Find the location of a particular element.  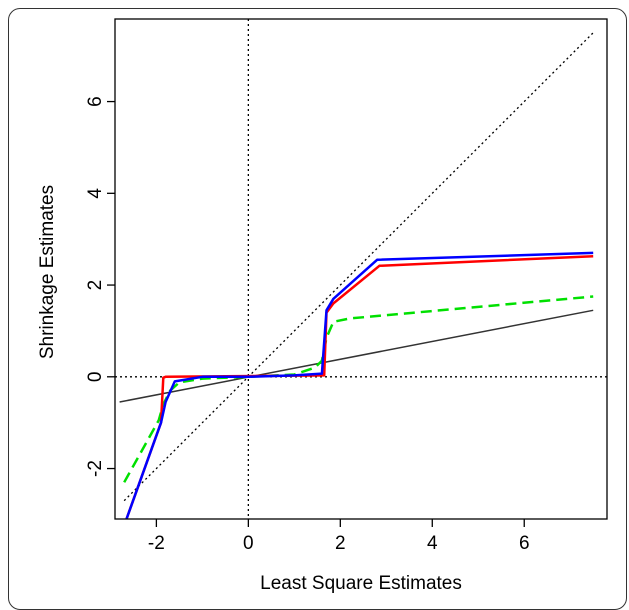

y-tick-label: -2 is located at coordinates (95, 468).